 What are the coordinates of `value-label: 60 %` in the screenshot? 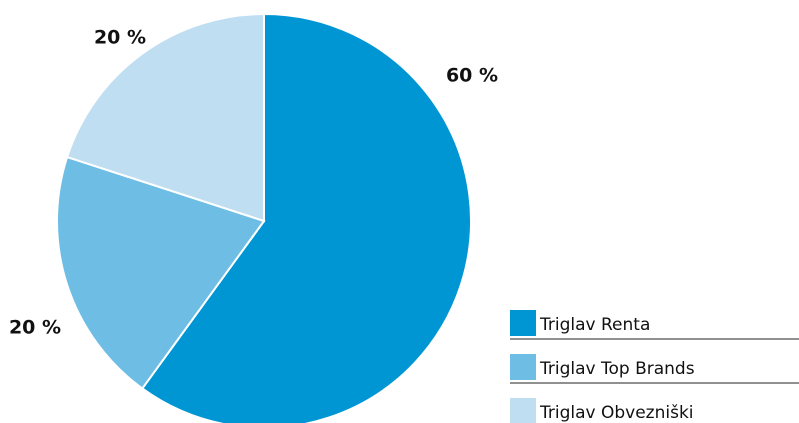 It's located at (472, 76).